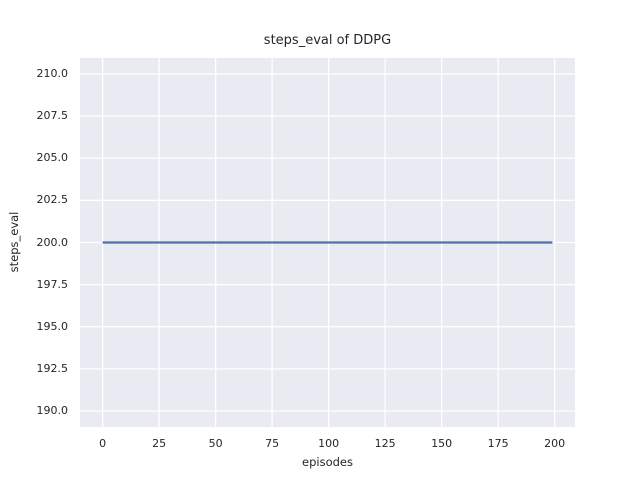 The height and width of the screenshot is (480, 640). What do you see at coordinates (159, 443) in the screenshot?
I see `x-tick-label: 25` at bounding box center [159, 443].